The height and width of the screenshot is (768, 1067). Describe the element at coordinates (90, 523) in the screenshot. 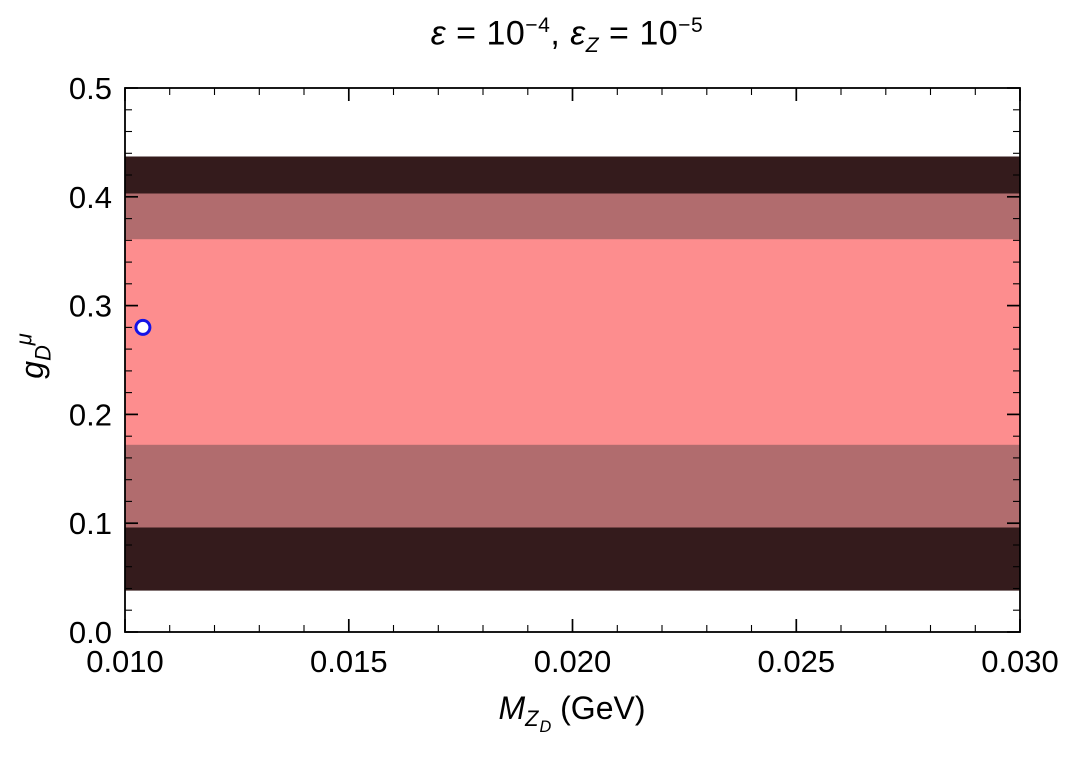

I see `y-tick-label: 0.1` at that location.